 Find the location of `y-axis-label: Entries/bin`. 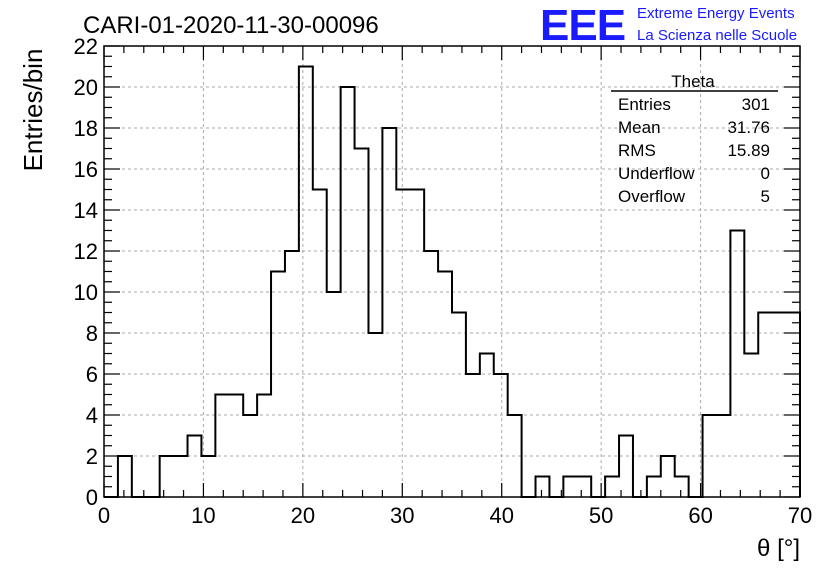

y-axis-label: Entries/bin is located at coordinates (33, 110).